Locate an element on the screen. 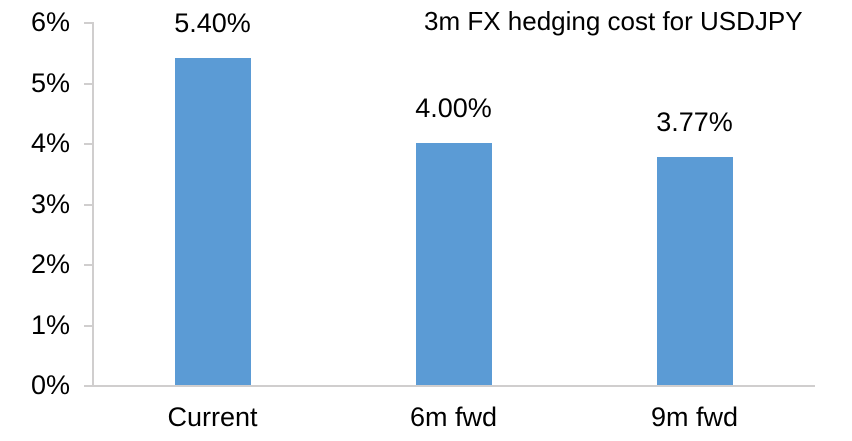 This screenshot has width=852, height=441. y-axis-label: 2% is located at coordinates (50, 264).